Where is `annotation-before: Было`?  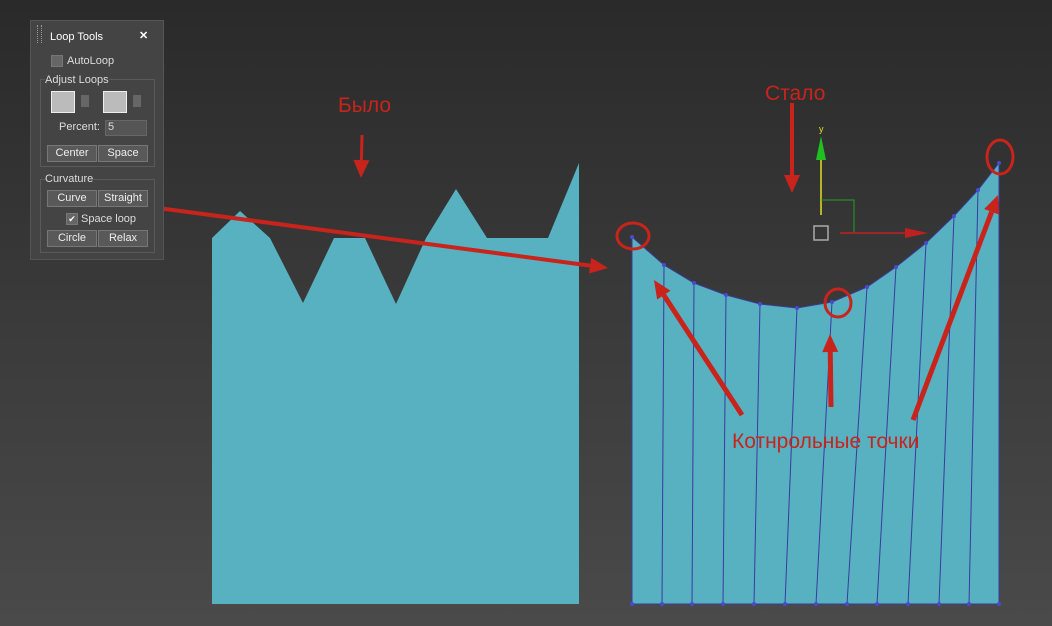 annotation-before: Было is located at coordinates (365, 105).